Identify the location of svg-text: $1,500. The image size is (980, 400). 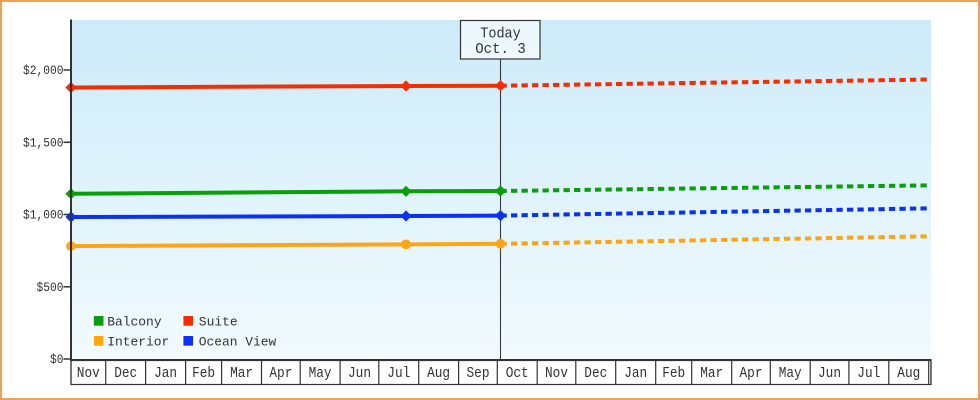
(43, 143).